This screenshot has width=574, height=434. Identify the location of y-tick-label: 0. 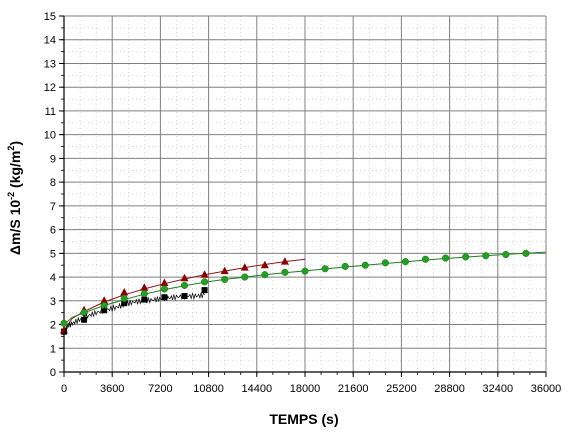
(53, 373).